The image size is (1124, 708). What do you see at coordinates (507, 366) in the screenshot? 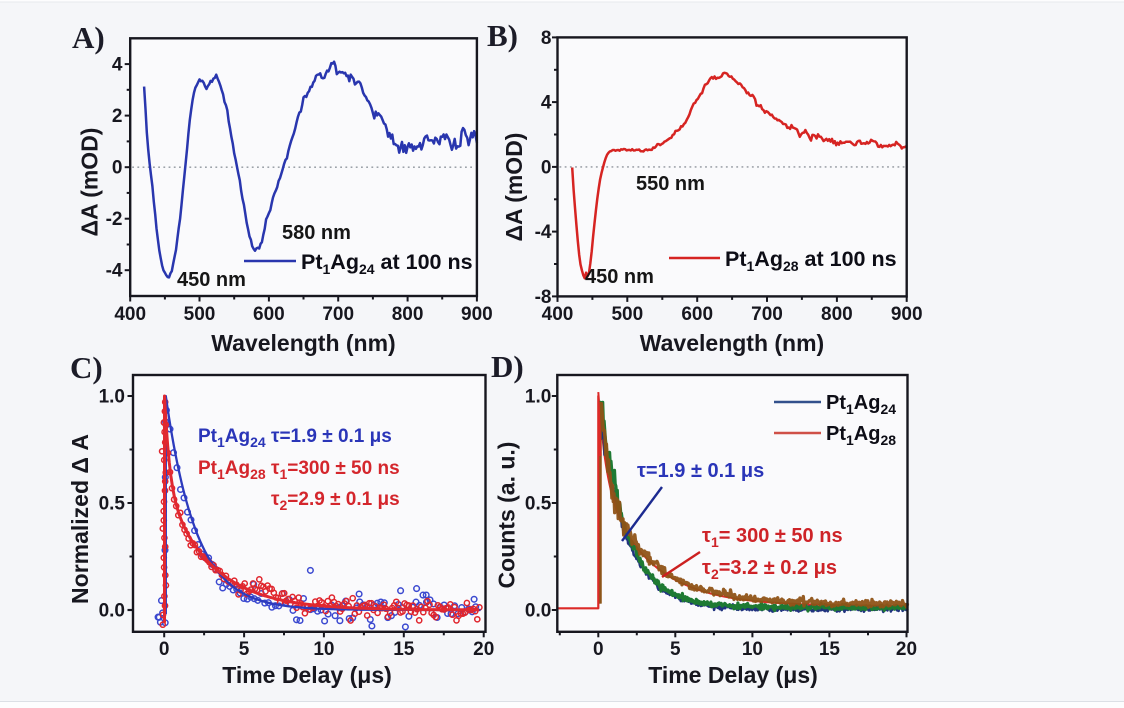
I see `svg-text: D)` at bounding box center [507, 366].